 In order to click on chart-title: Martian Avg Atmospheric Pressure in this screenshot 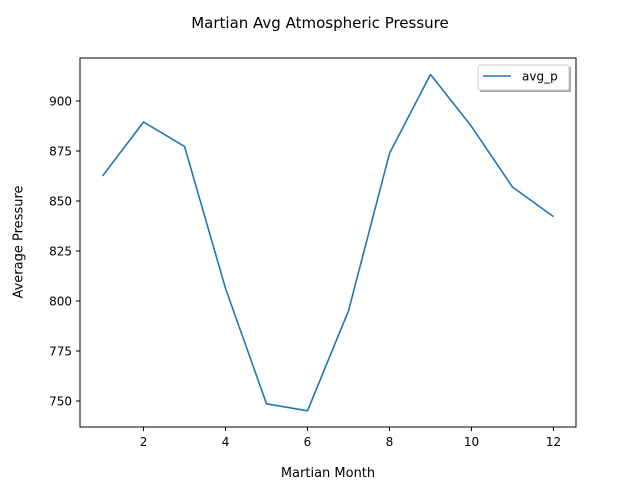, I will do `click(320, 23)`.